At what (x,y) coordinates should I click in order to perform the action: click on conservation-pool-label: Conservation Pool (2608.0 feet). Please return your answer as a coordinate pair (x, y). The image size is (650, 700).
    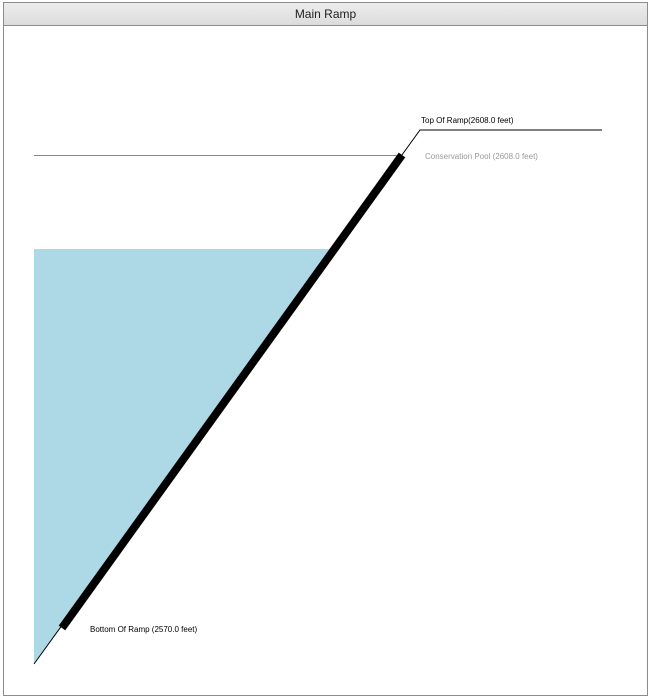
    Looking at the image, I should click on (481, 156).